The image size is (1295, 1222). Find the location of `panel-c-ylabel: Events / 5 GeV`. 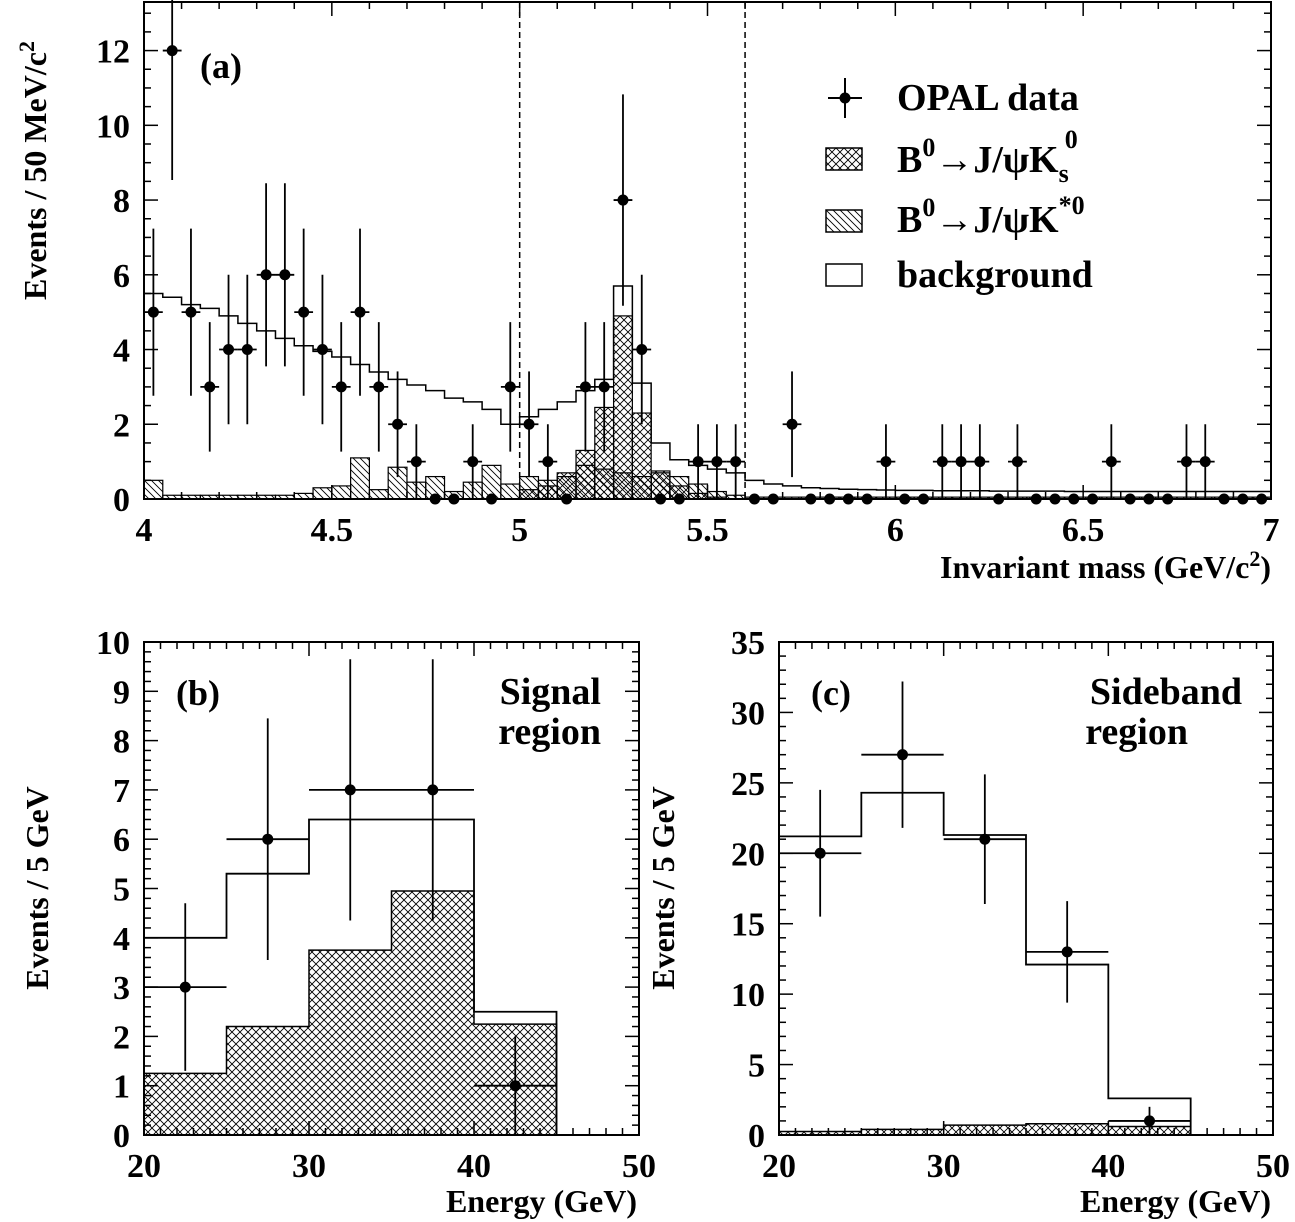

panel-c-ylabel: Events / 5 GeV is located at coordinates (663, 888).